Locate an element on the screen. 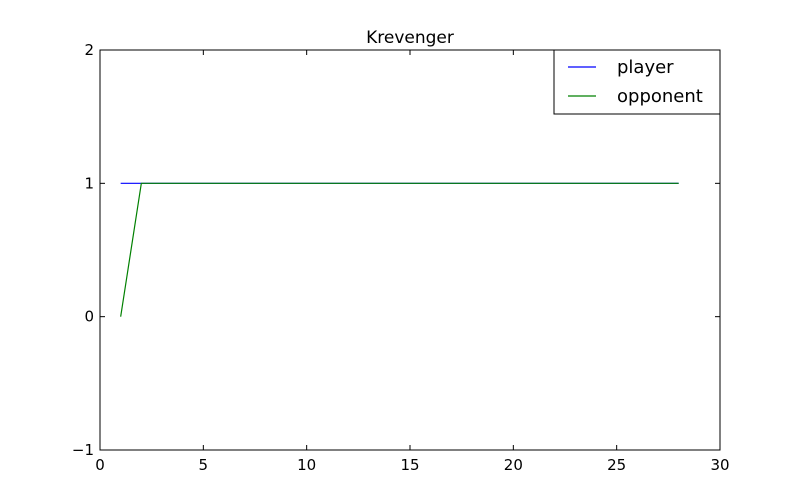 The image size is (800, 500). x-tick-label: 5 is located at coordinates (204, 465).